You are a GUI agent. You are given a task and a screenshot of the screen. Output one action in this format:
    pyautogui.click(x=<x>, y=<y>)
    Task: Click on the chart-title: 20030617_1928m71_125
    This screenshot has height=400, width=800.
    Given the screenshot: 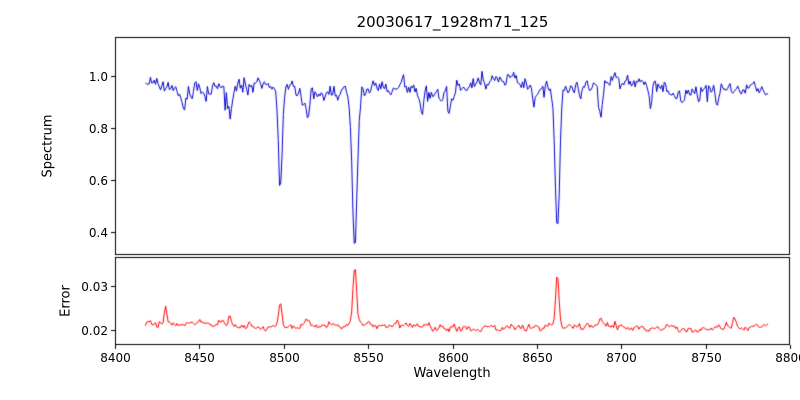 What is the action you would take?
    pyautogui.click(x=452, y=22)
    